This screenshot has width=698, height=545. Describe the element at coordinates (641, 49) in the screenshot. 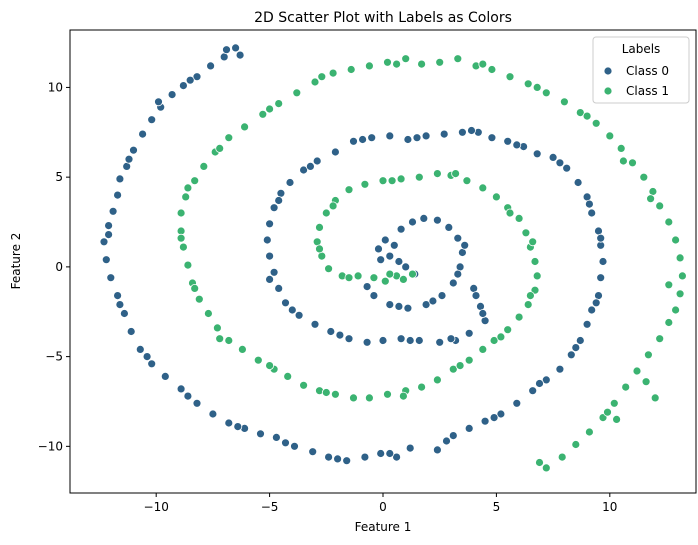

I see `legend-title: Labels` at that location.